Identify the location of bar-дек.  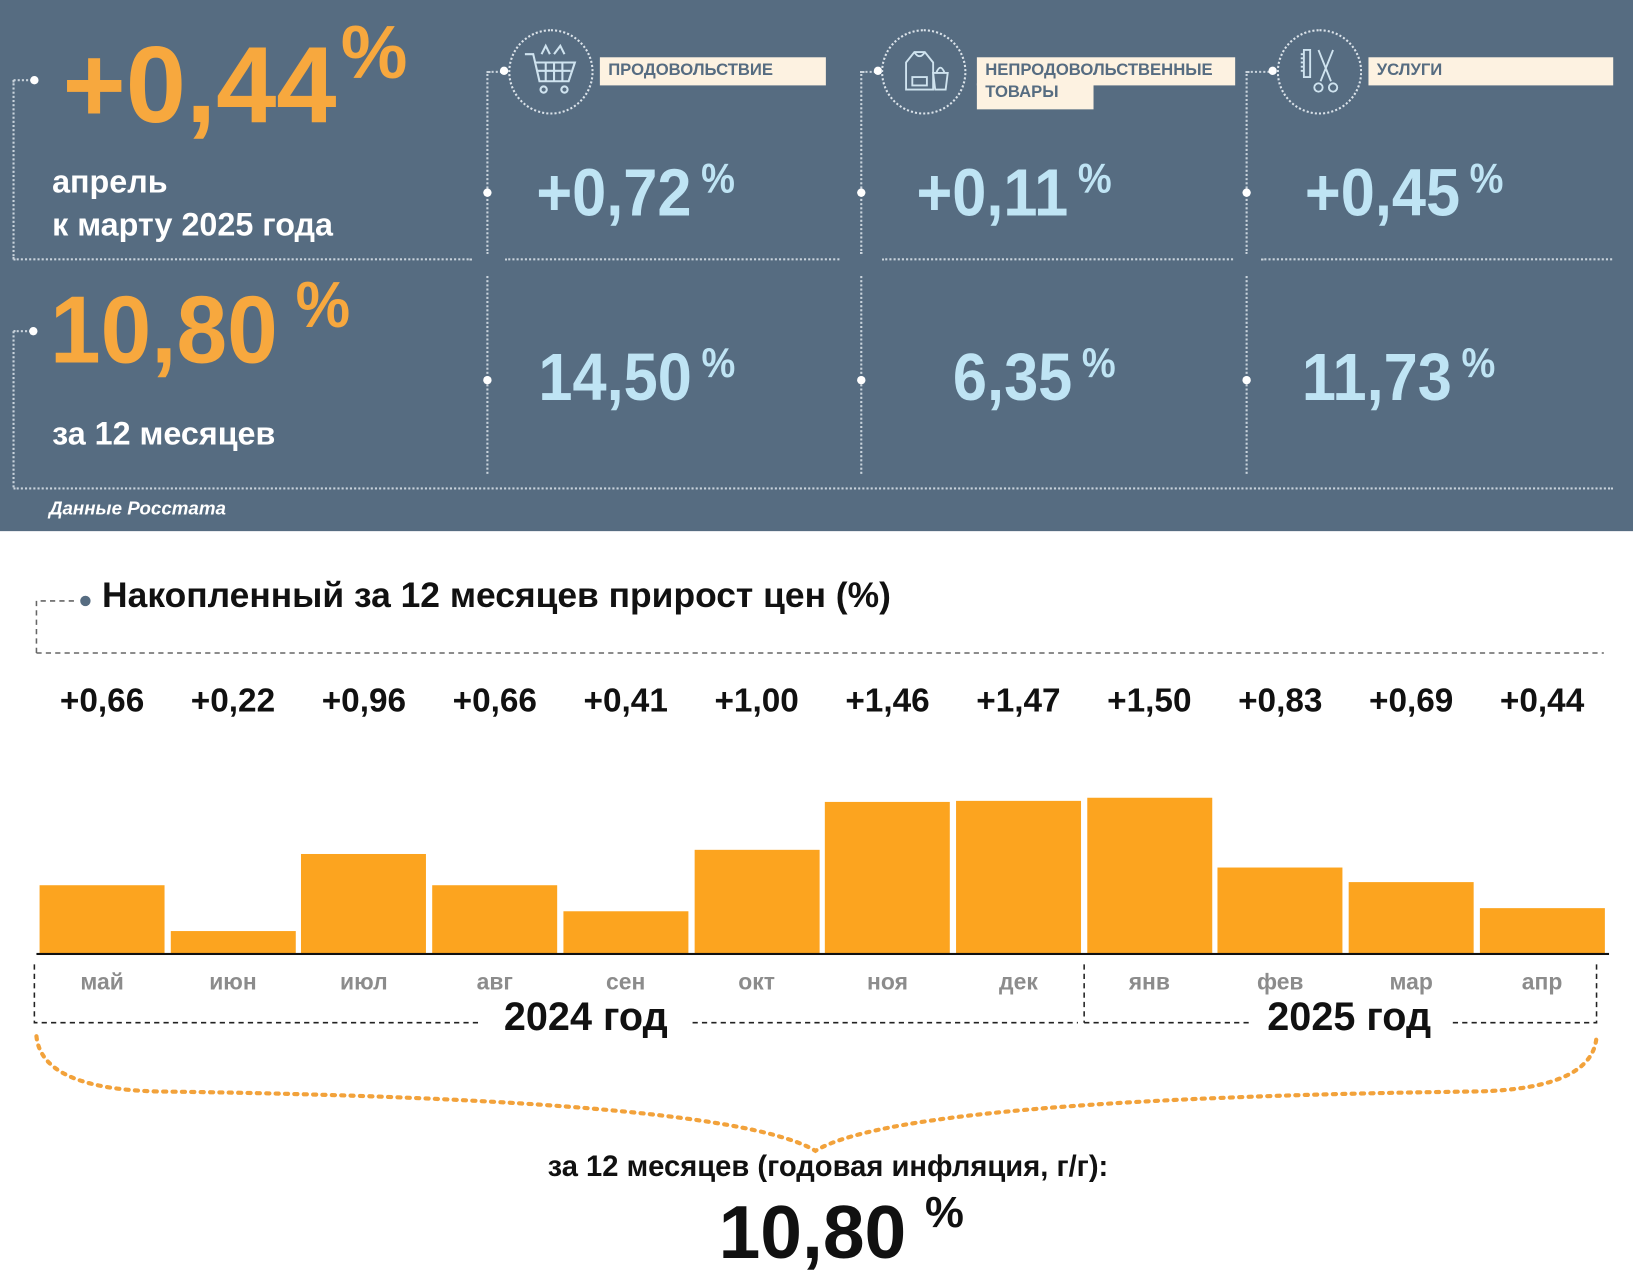
(1018, 877).